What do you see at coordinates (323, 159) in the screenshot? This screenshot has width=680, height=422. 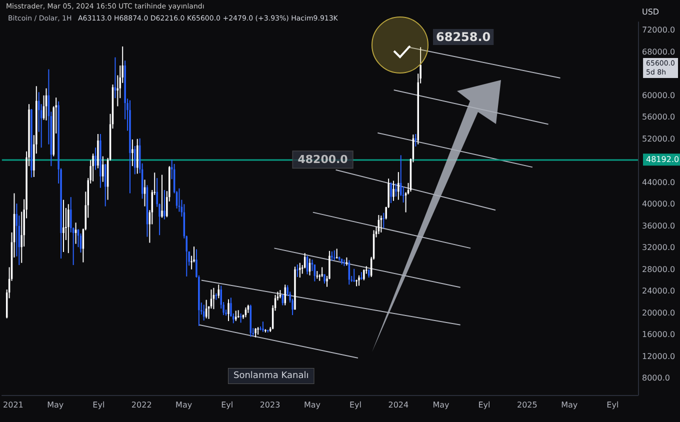 I see `annotation: 48200.0` at bounding box center [323, 159].